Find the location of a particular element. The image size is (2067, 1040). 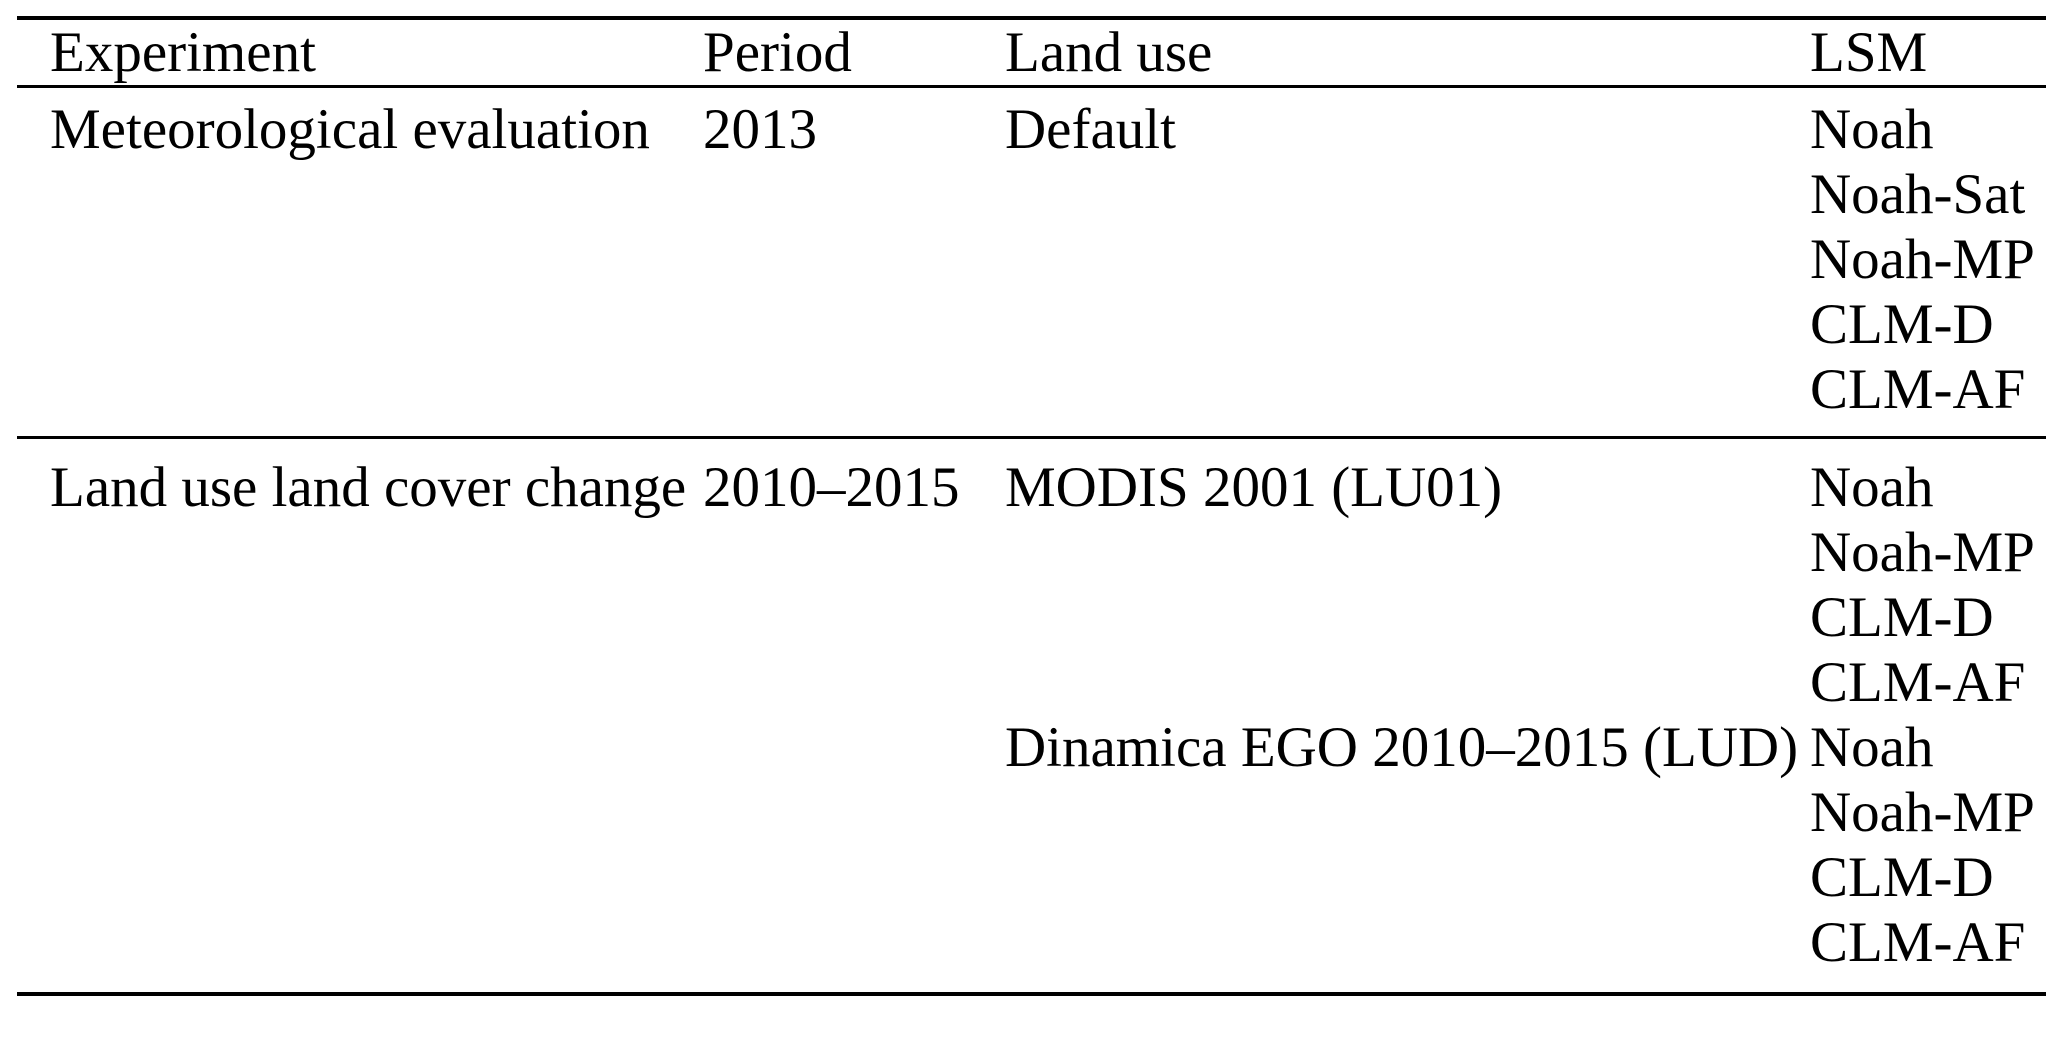

cell-period: 2013 is located at coordinates (760, 129).